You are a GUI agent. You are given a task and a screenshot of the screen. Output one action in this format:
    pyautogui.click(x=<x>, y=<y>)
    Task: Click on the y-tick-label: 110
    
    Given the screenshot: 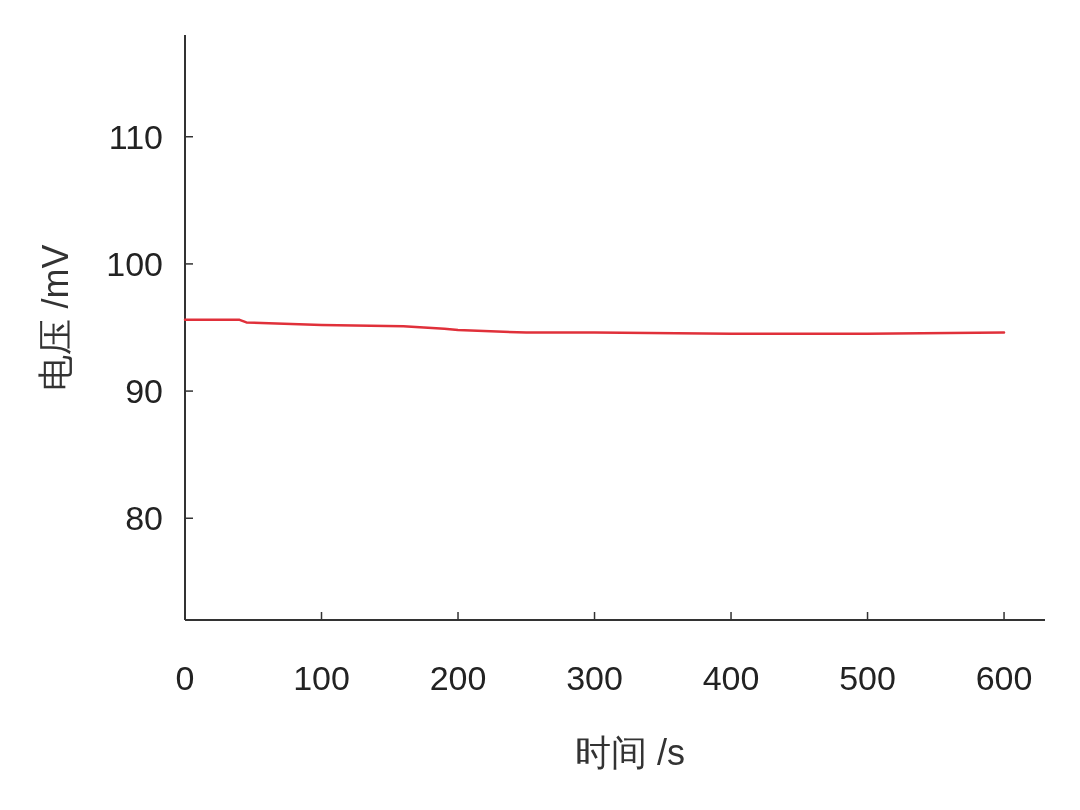 What is the action you would take?
    pyautogui.click(x=135, y=136)
    